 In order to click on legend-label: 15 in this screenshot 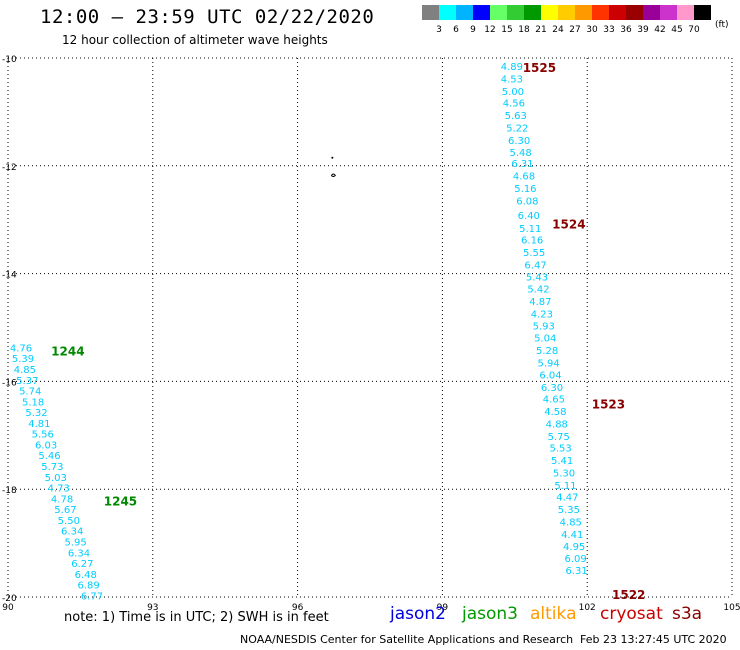, I will do `click(507, 30)`.